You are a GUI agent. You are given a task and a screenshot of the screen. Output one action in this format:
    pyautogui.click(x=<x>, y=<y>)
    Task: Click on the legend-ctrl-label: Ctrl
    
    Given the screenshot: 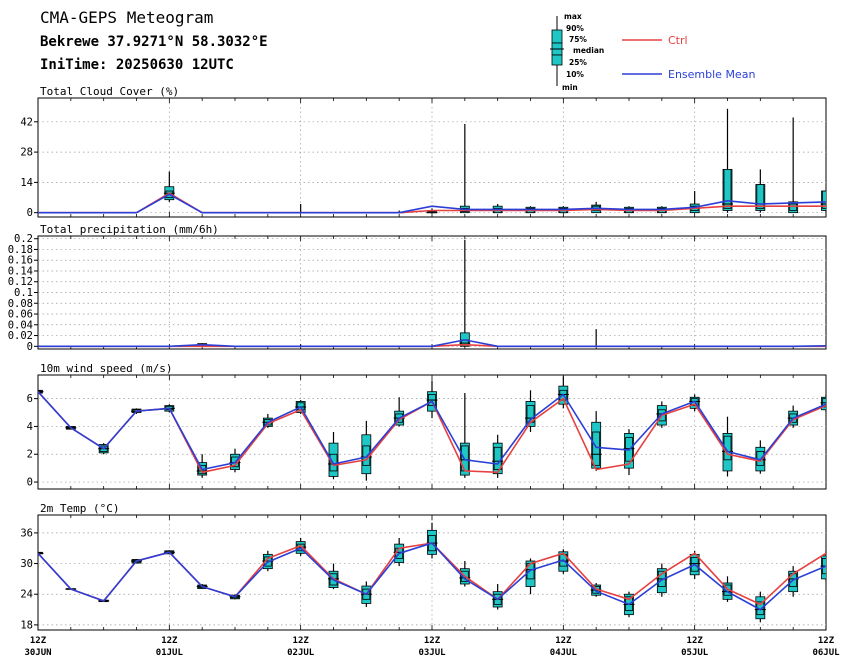 What is the action you would take?
    pyautogui.click(x=678, y=40)
    